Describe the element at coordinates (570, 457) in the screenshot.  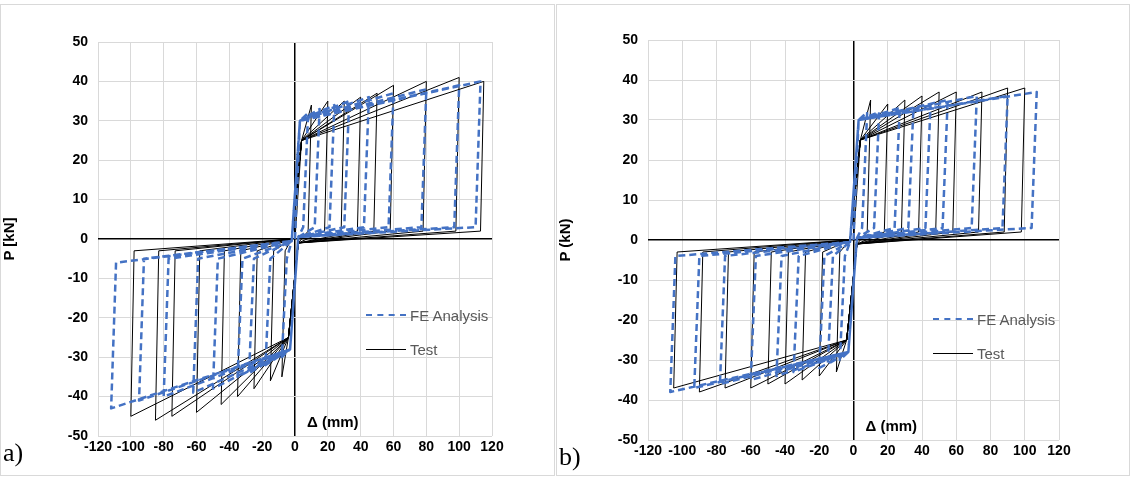
I see `text: b)` at that location.